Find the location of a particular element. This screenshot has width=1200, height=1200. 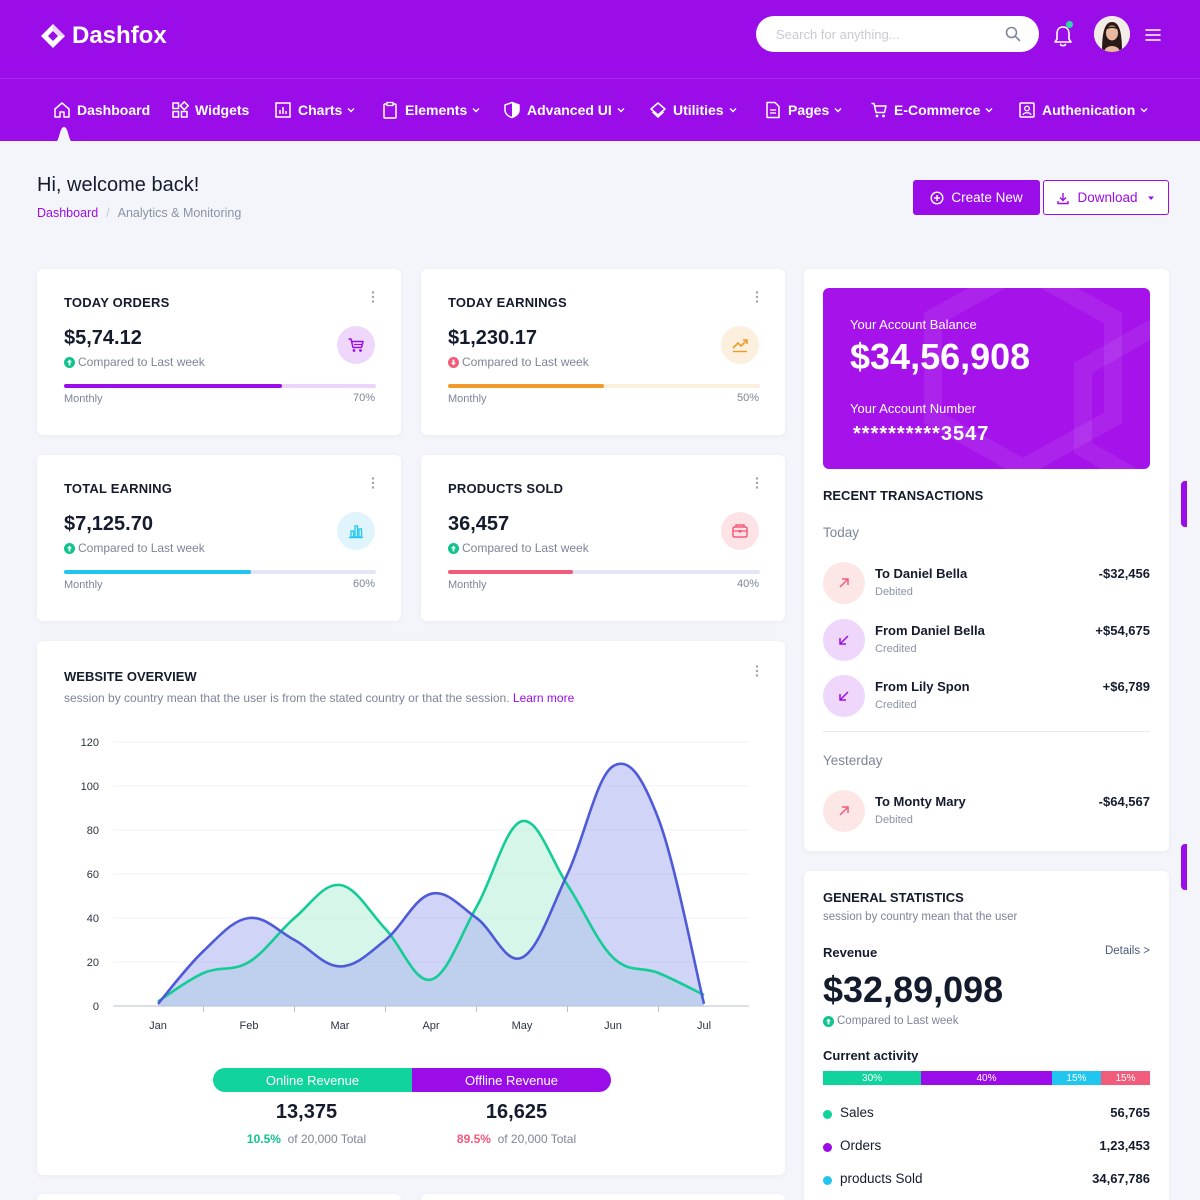

account-number-value: **********3547 is located at coordinates (921, 434).